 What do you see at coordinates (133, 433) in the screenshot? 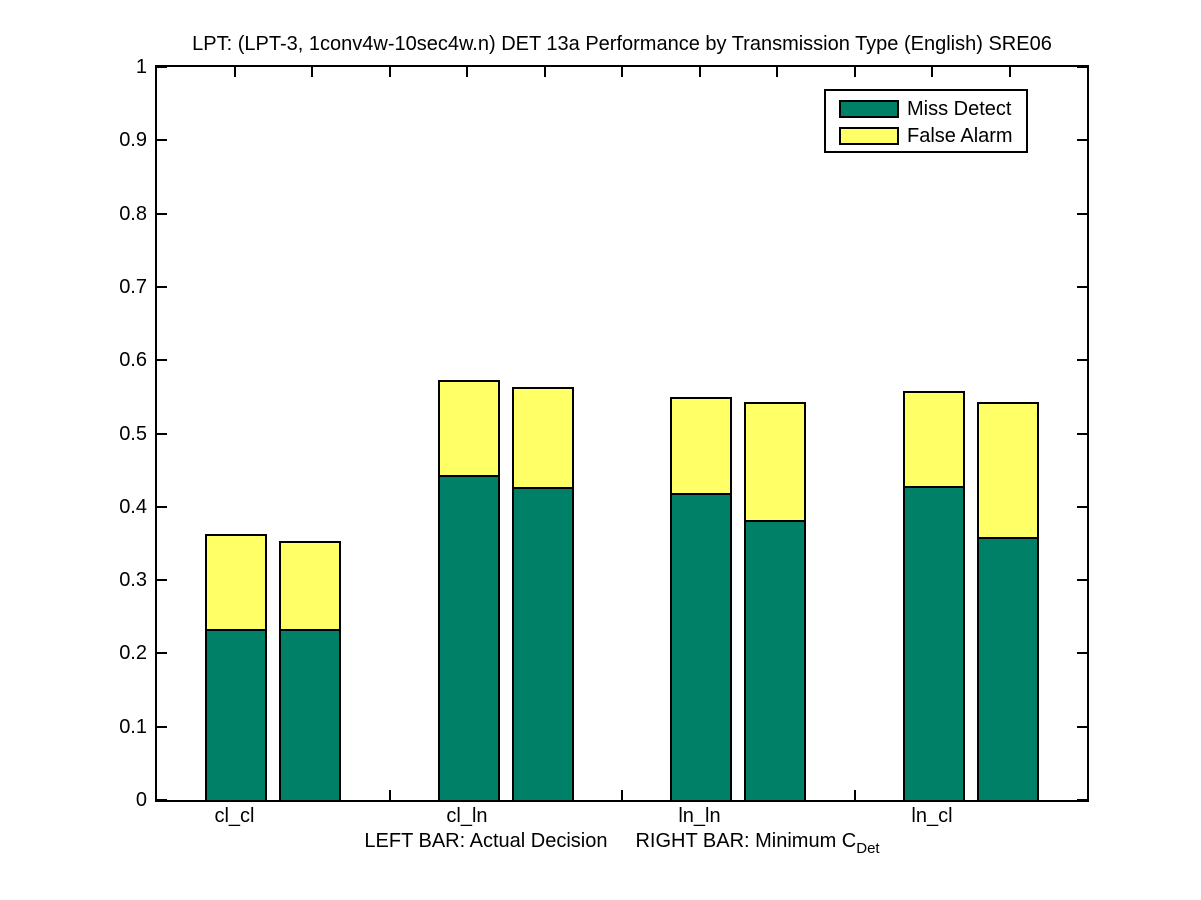
I see `y-axis-tick-label: 0.5` at bounding box center [133, 433].